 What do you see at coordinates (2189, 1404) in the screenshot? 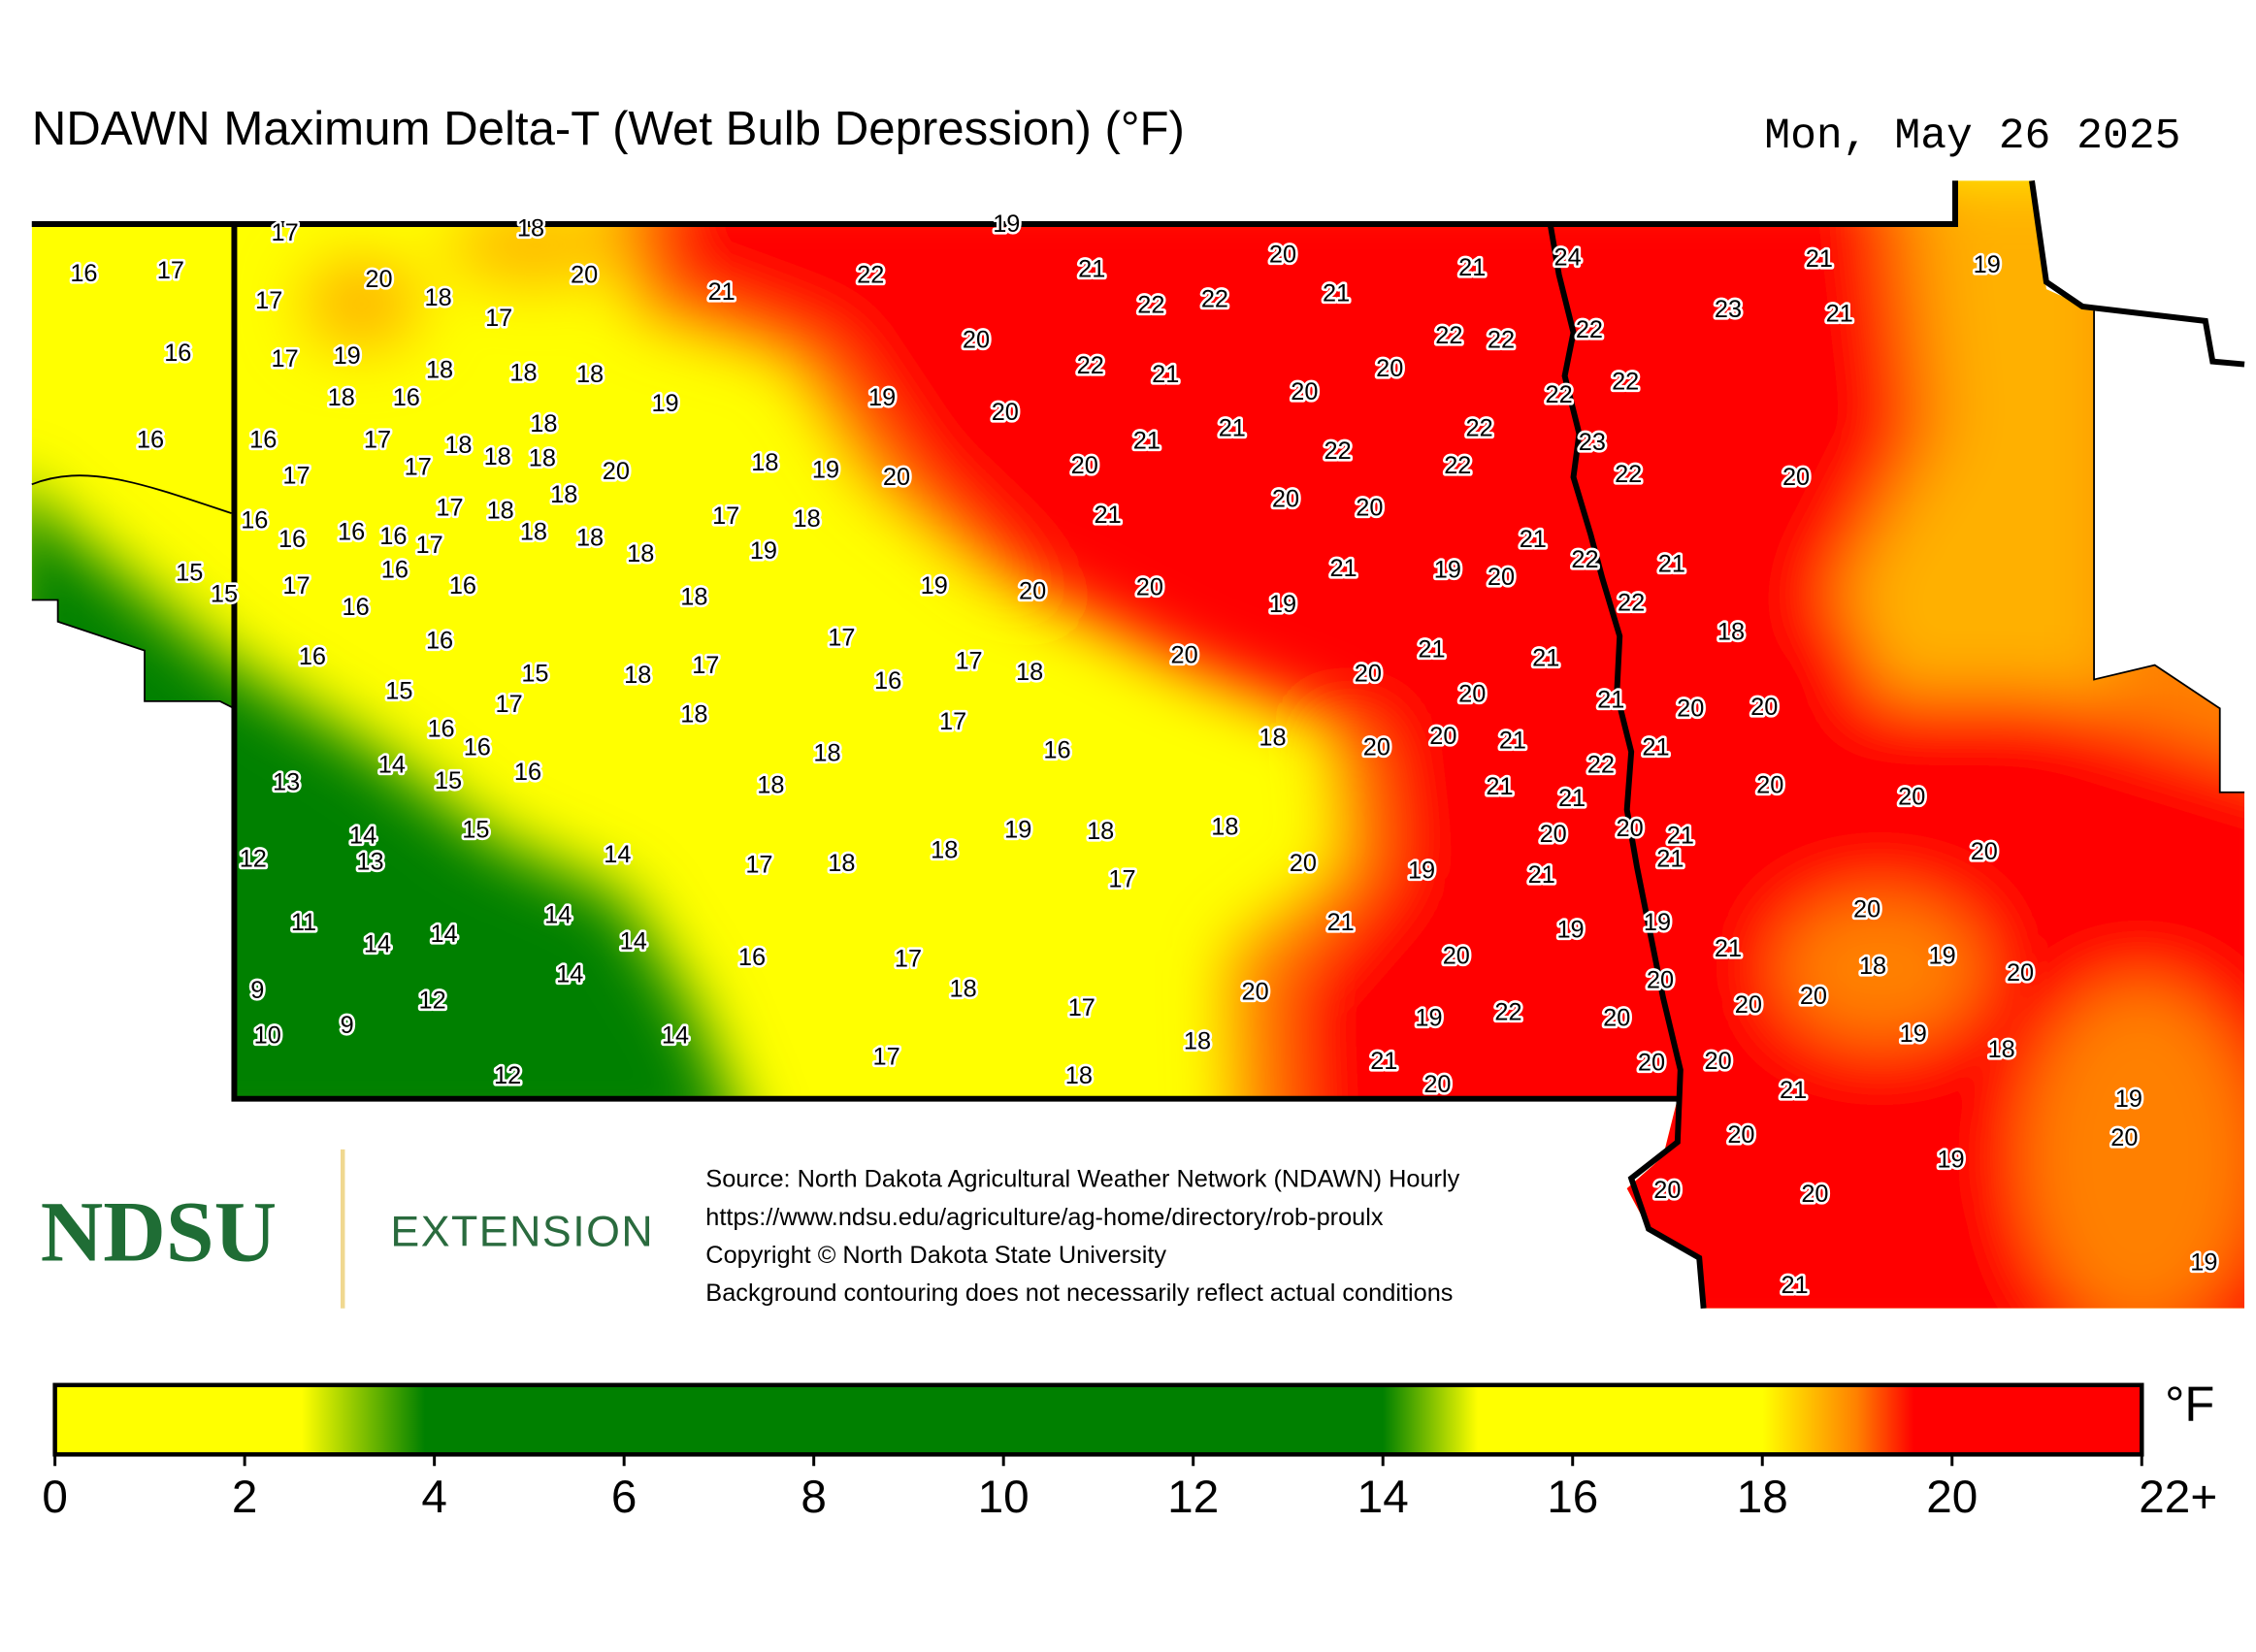
I see `colorbar-unit: °F` at bounding box center [2189, 1404].